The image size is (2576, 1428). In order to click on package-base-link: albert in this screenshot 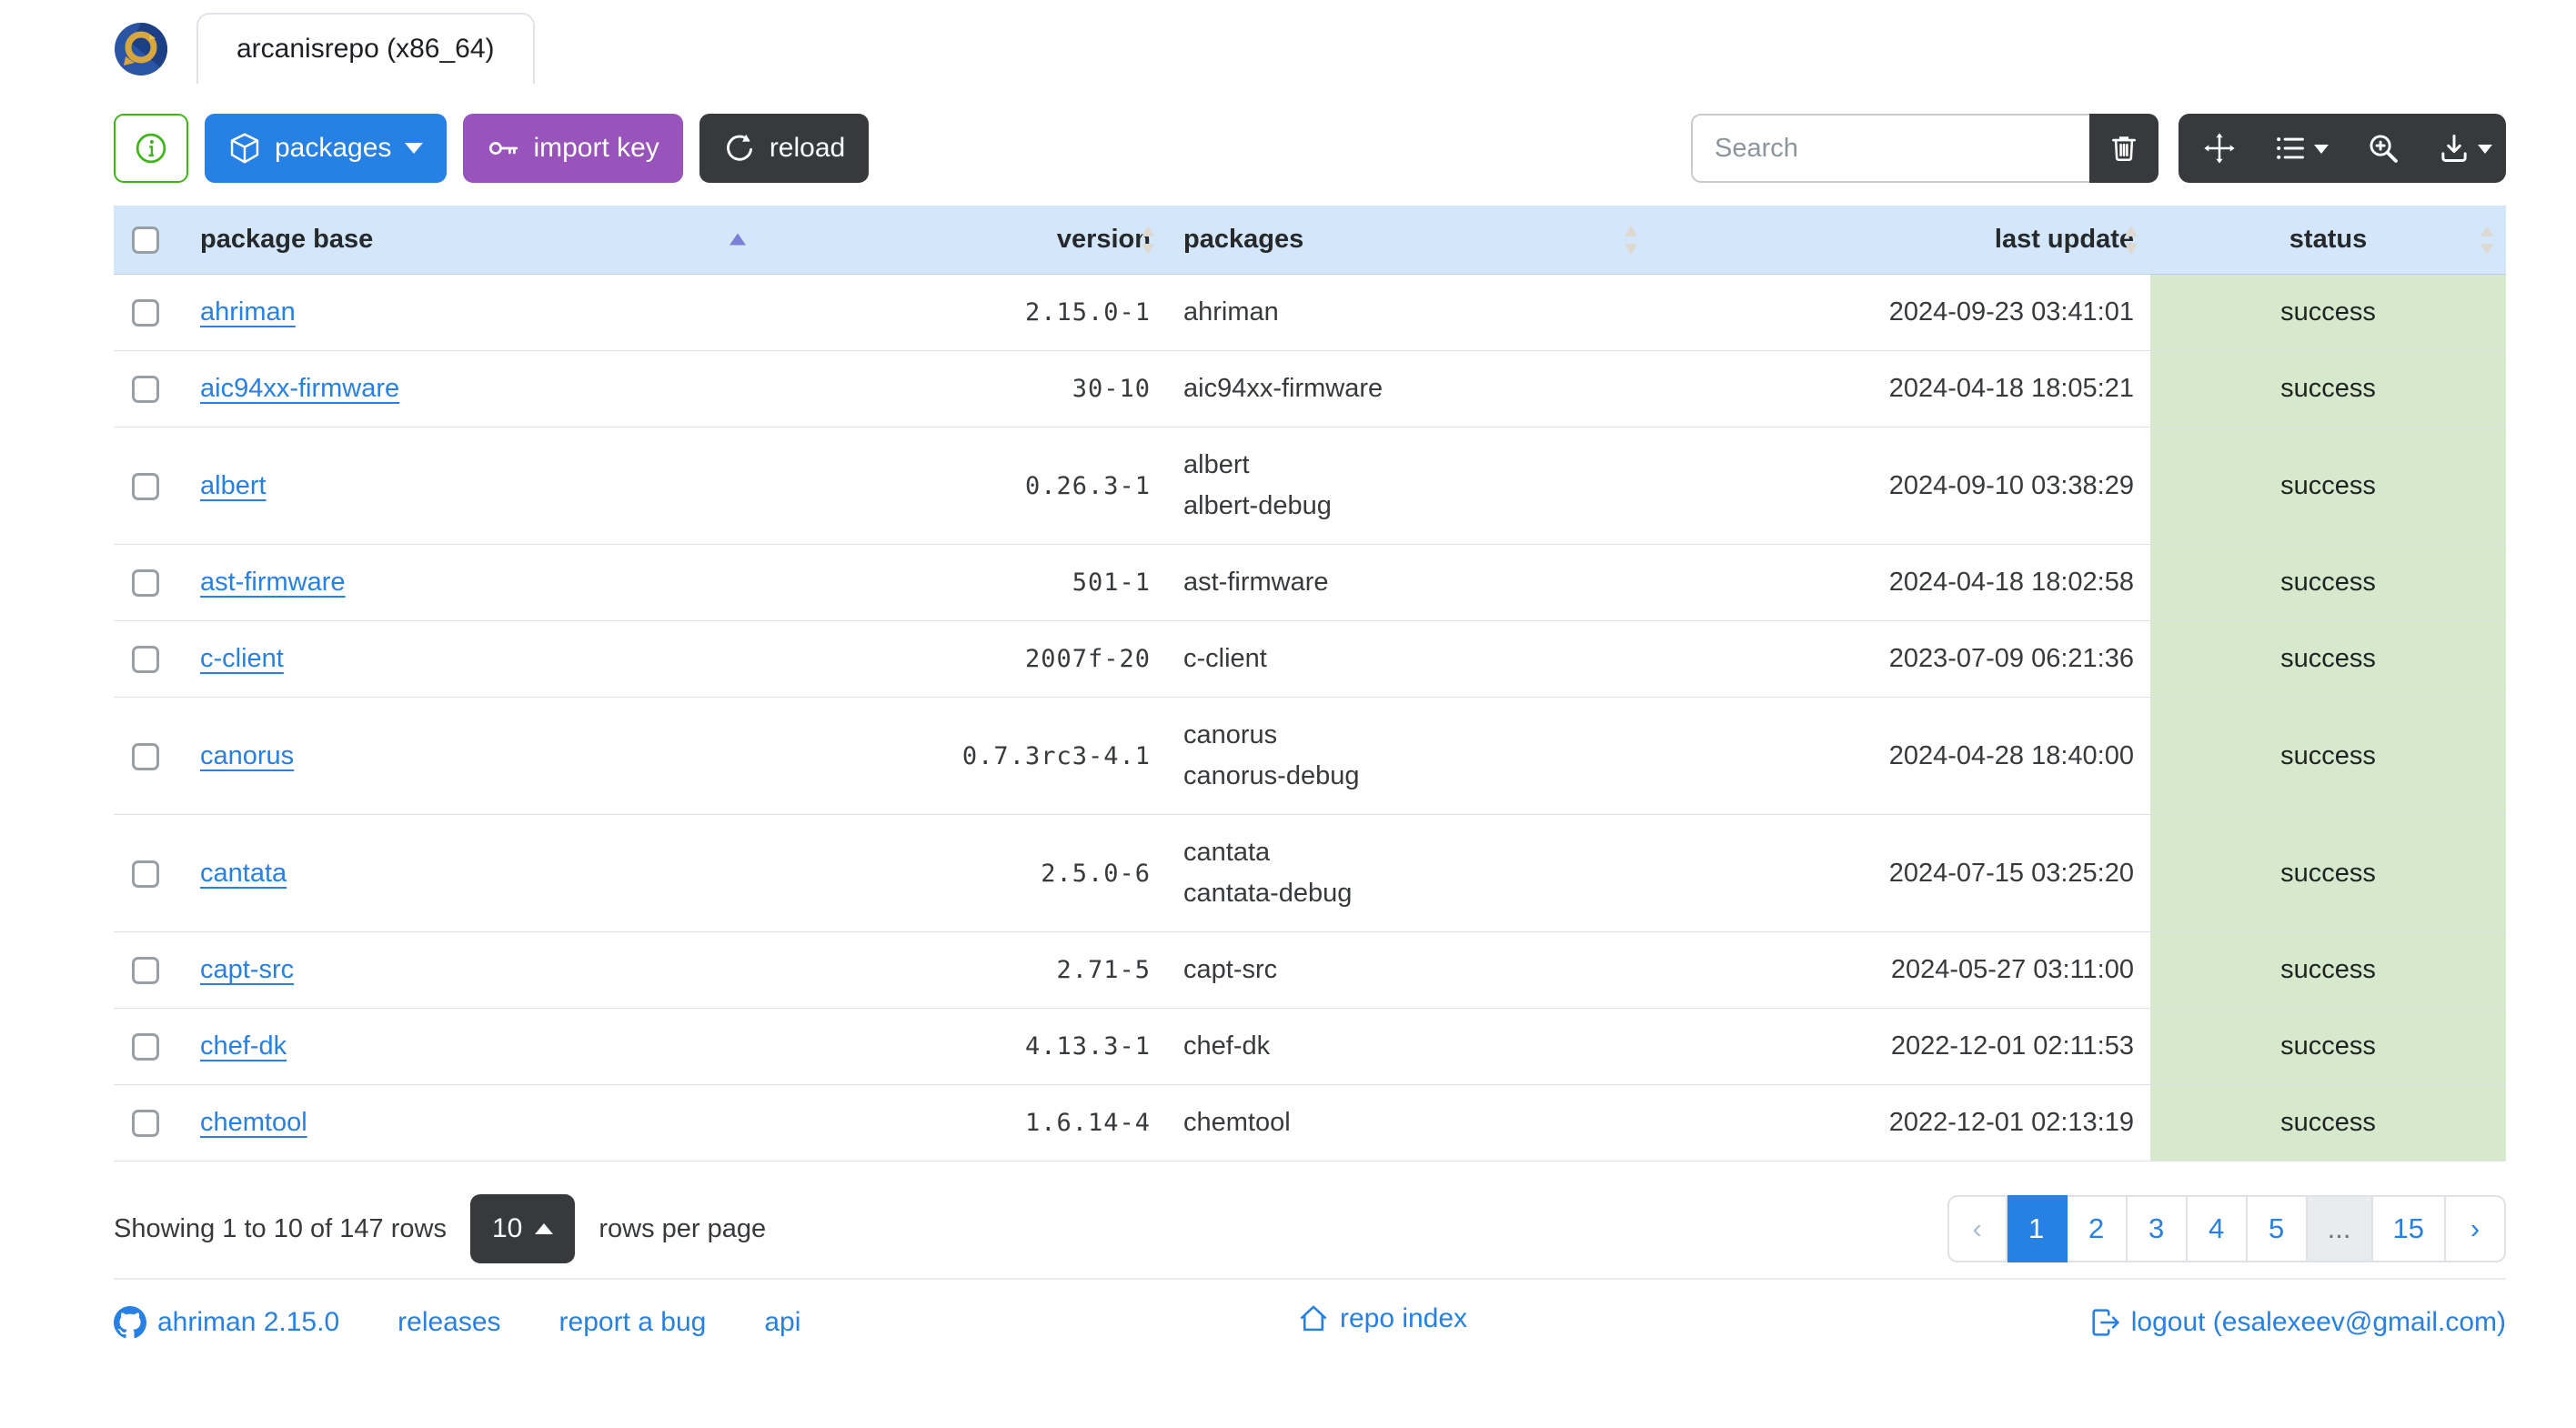, I will do `click(233, 485)`.